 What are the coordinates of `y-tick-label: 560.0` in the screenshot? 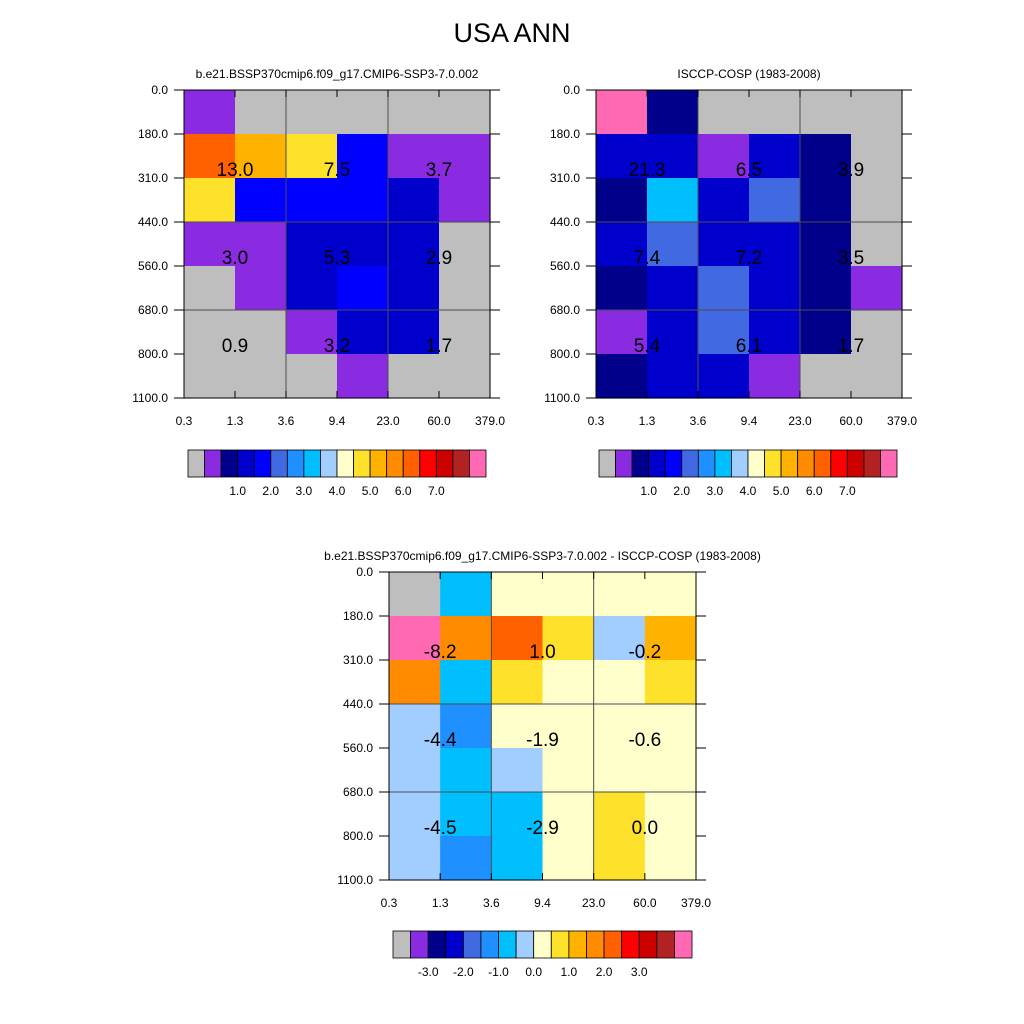 It's located at (153, 266).